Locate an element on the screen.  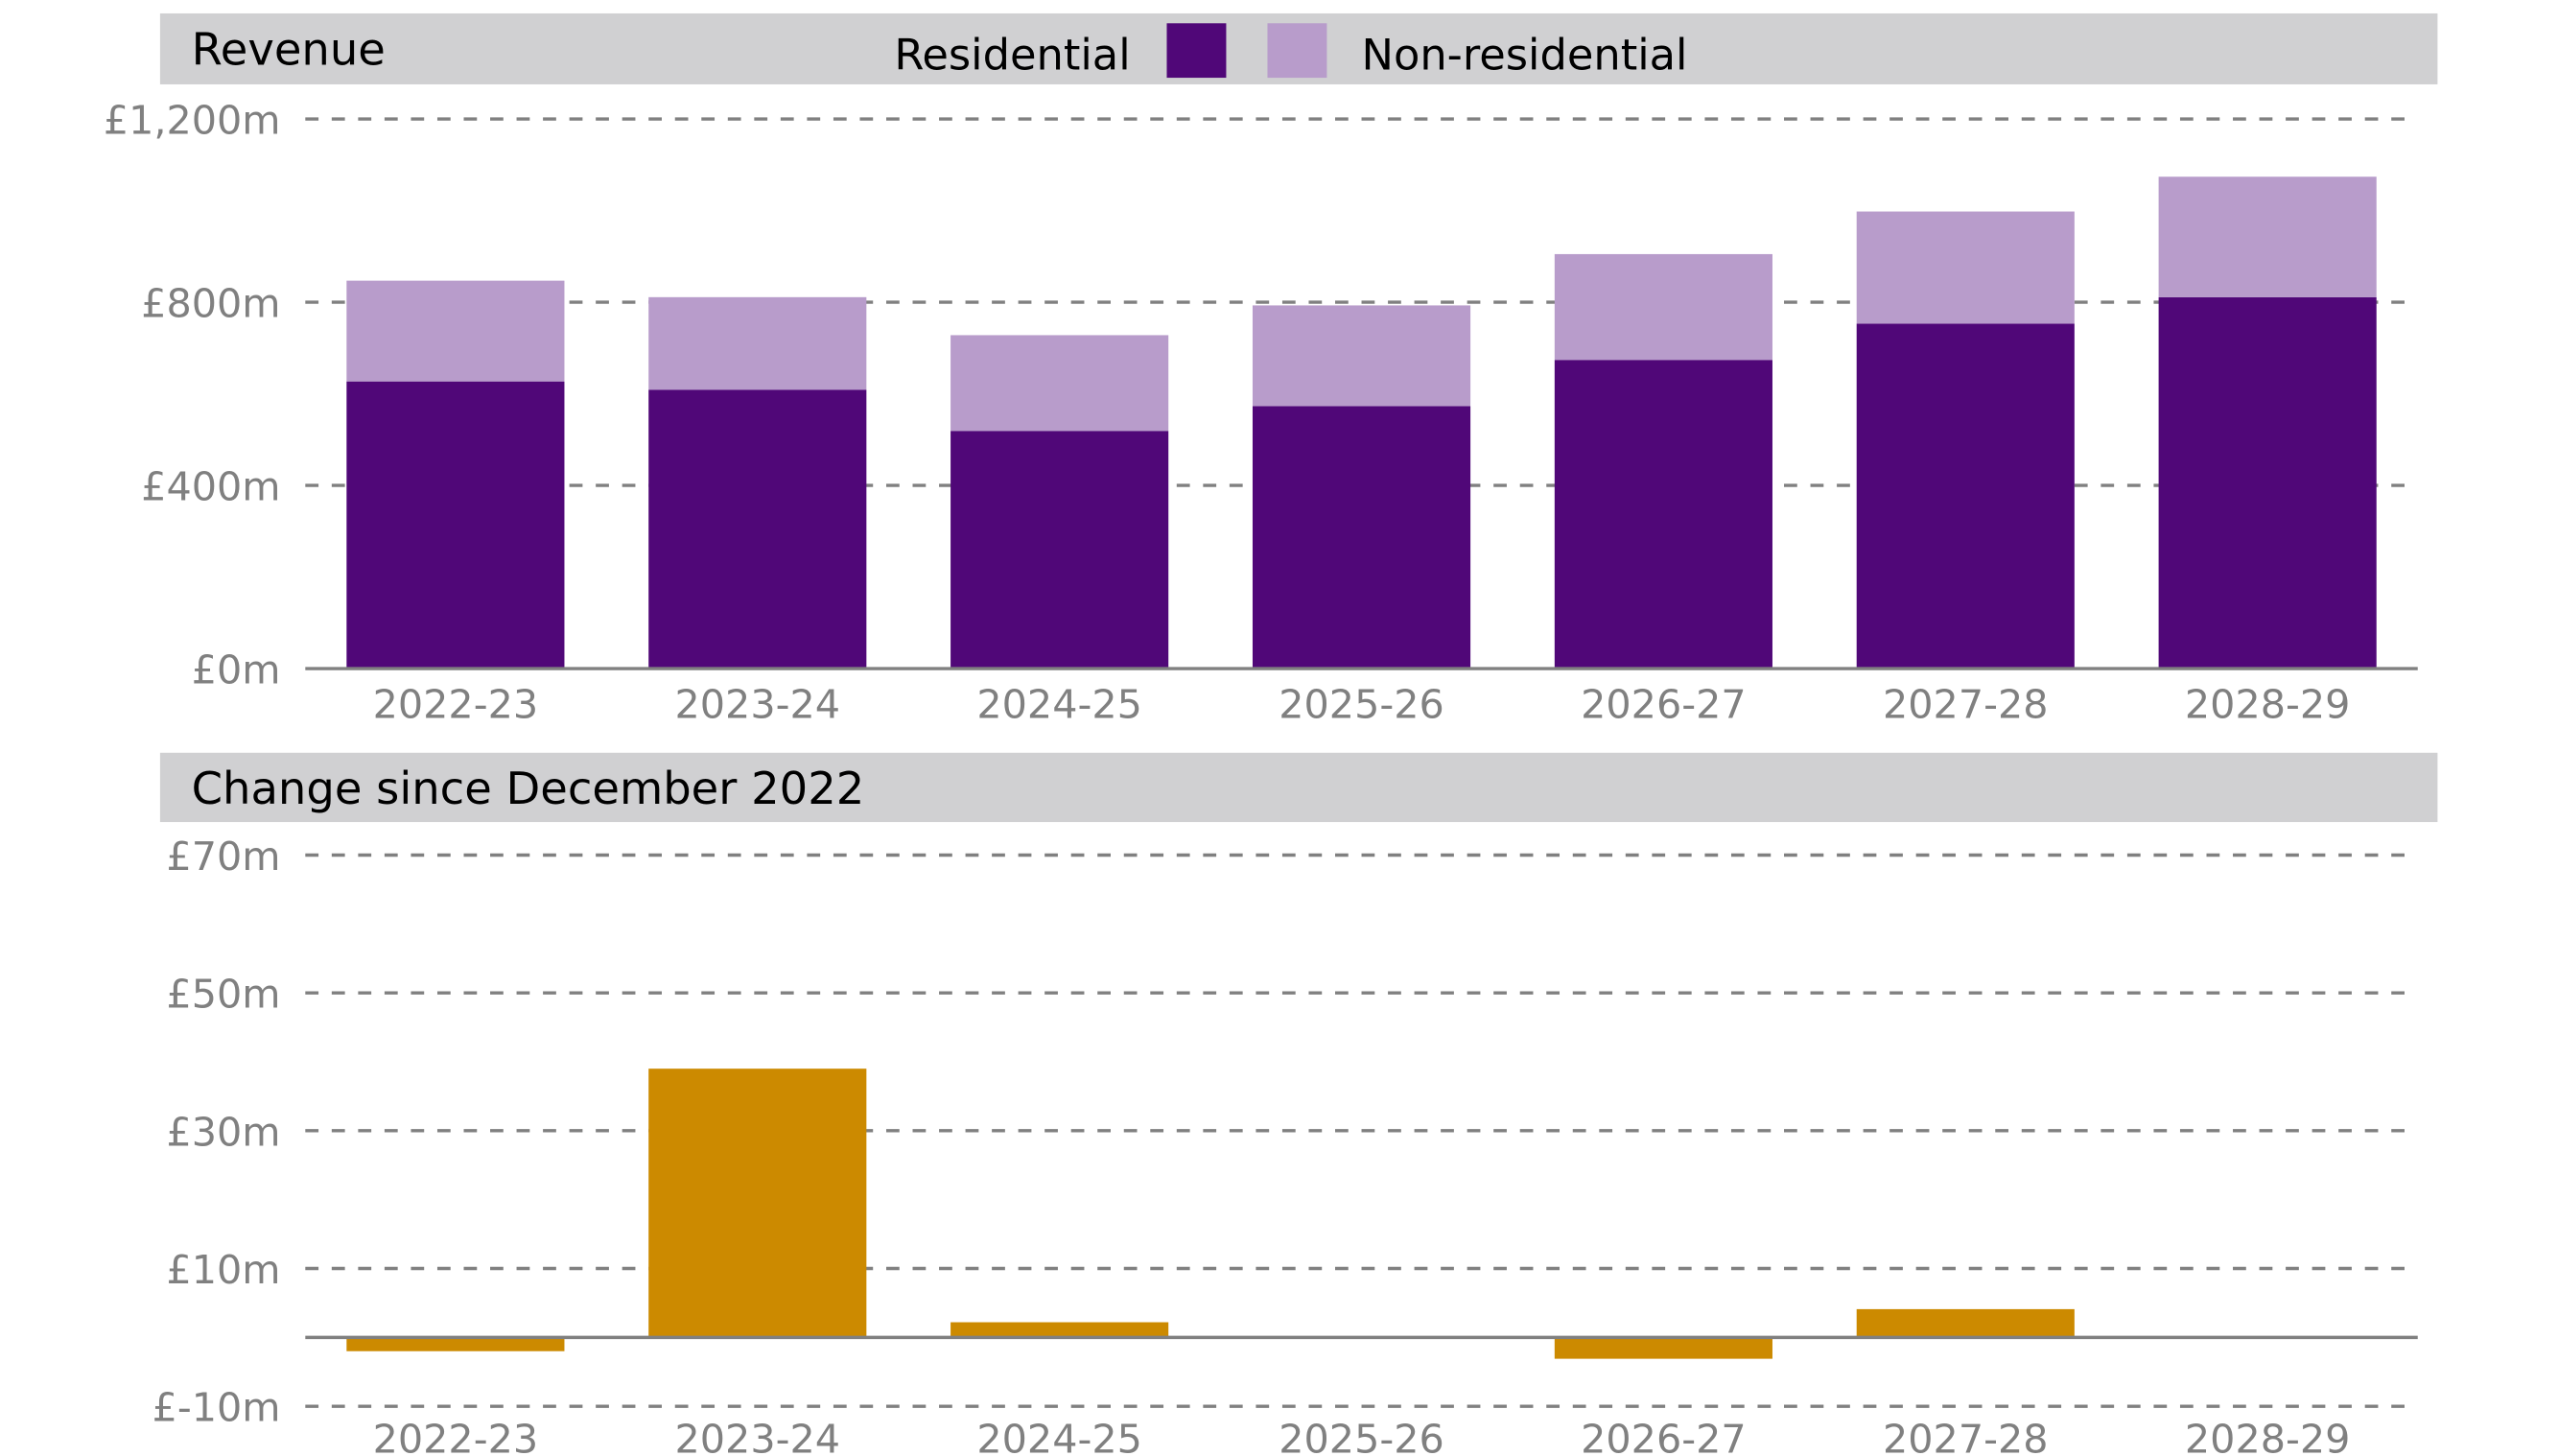
y-tick-label: £30m is located at coordinates (223, 1132).